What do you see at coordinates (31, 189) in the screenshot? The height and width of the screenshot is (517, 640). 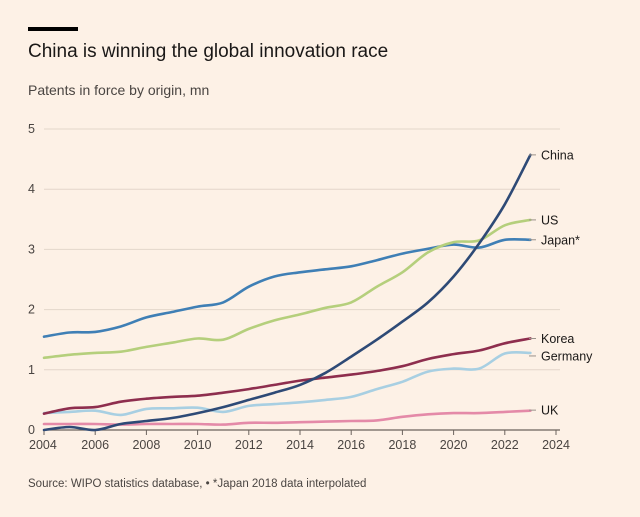 I see `y-tick-label: 4` at bounding box center [31, 189].